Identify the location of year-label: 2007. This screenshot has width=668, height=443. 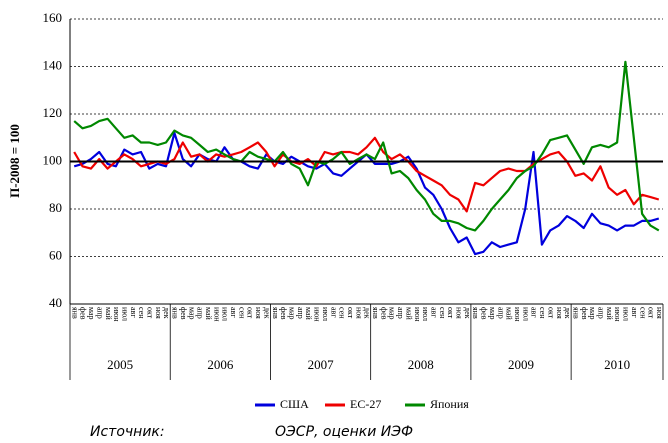
(321, 364).